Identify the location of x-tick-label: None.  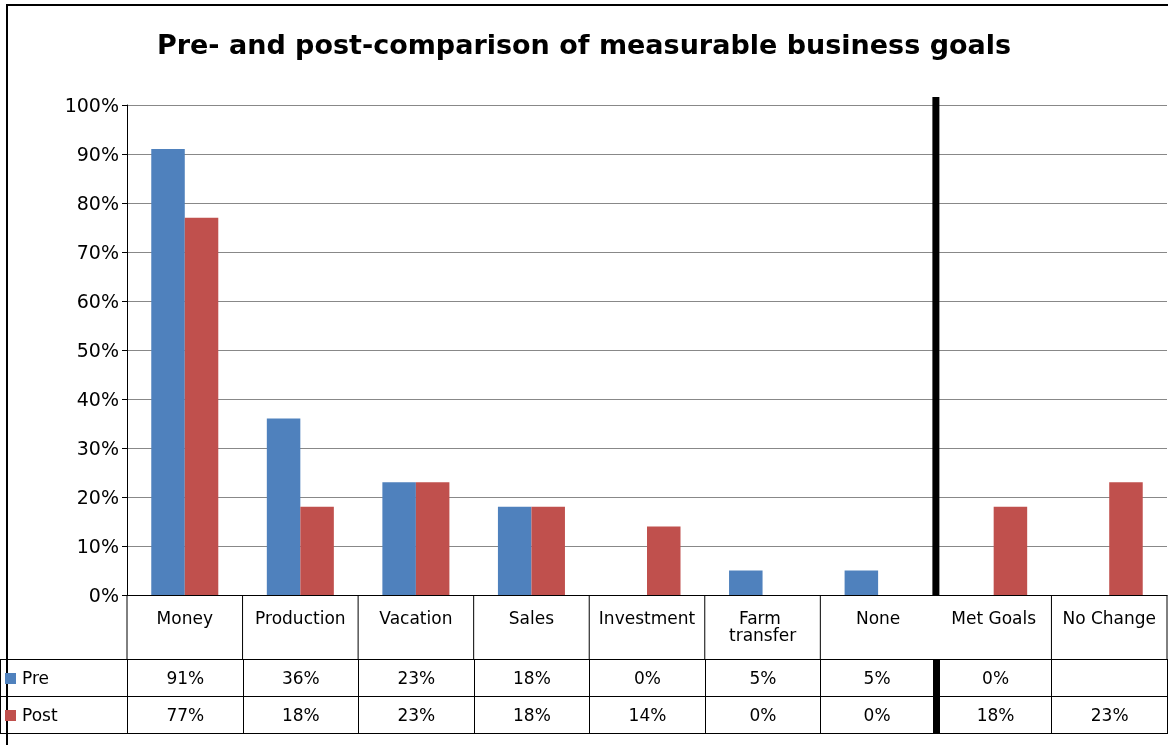
(878, 617).